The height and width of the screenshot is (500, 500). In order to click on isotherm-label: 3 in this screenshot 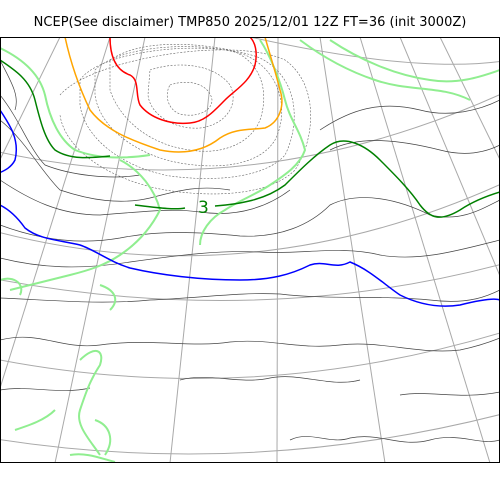, I will do `click(203, 208)`.